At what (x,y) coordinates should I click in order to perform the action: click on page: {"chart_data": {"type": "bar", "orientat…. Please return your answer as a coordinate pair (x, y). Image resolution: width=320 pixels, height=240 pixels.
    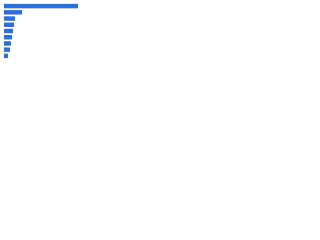
    Looking at the image, I should click on (50, 35).